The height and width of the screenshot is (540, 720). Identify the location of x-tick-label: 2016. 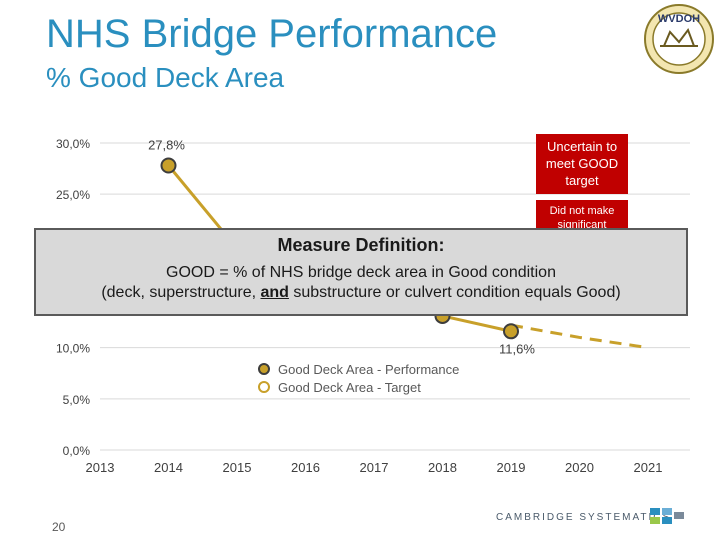
(305, 467).